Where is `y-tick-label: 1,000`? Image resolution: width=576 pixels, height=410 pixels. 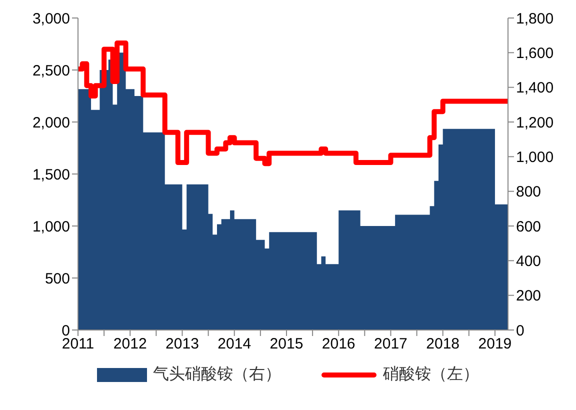 y-tick-label: 1,000 is located at coordinates (51, 227).